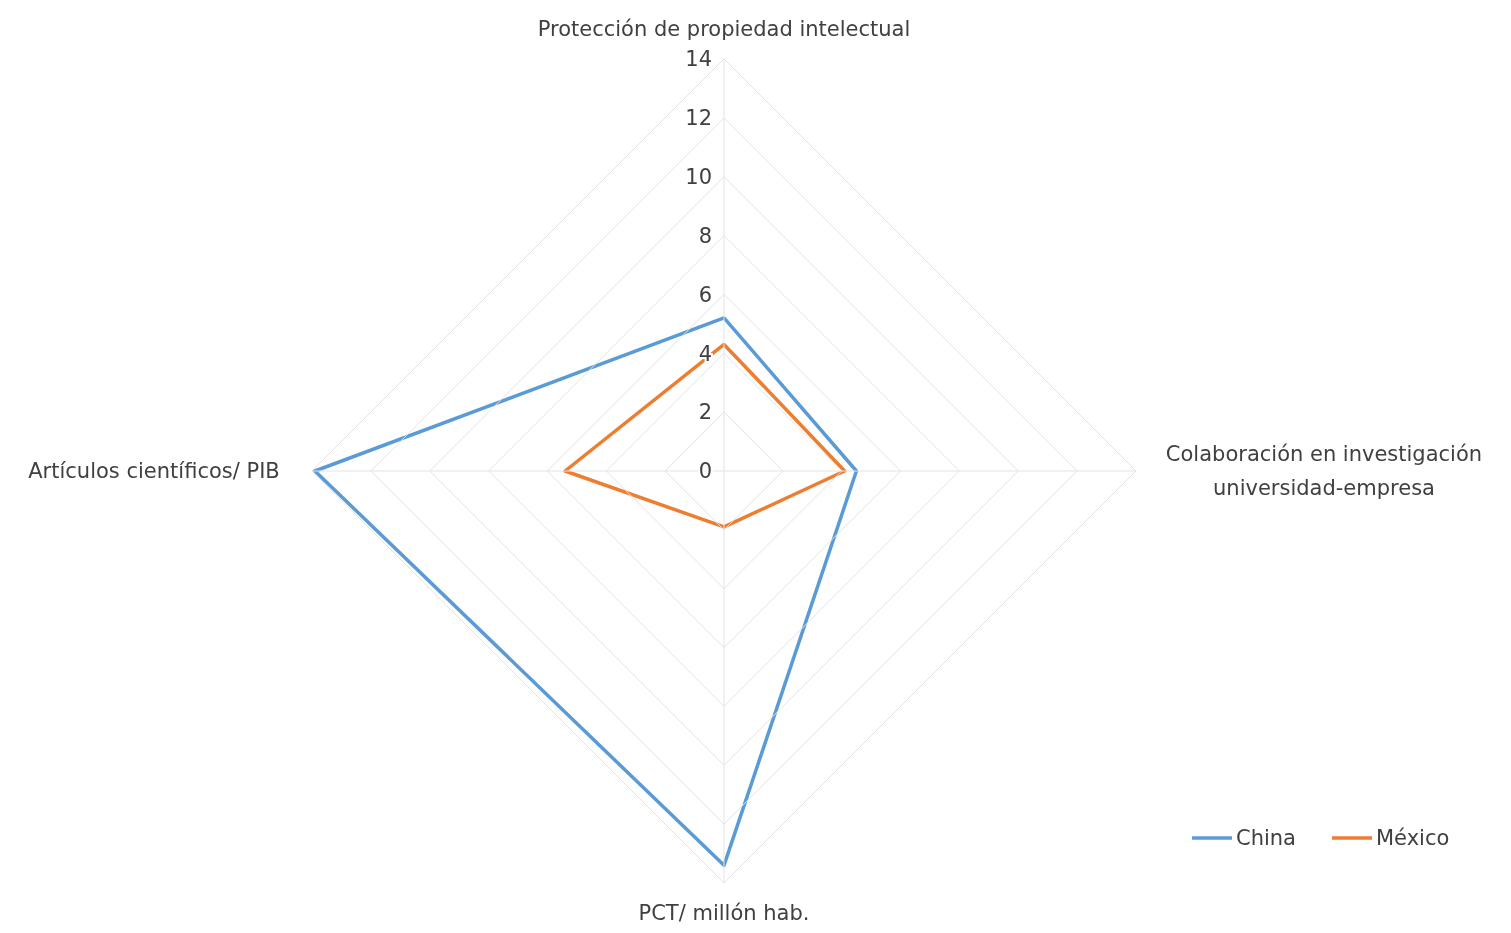  I want to click on y-tick-label: 14, so click(698, 59).